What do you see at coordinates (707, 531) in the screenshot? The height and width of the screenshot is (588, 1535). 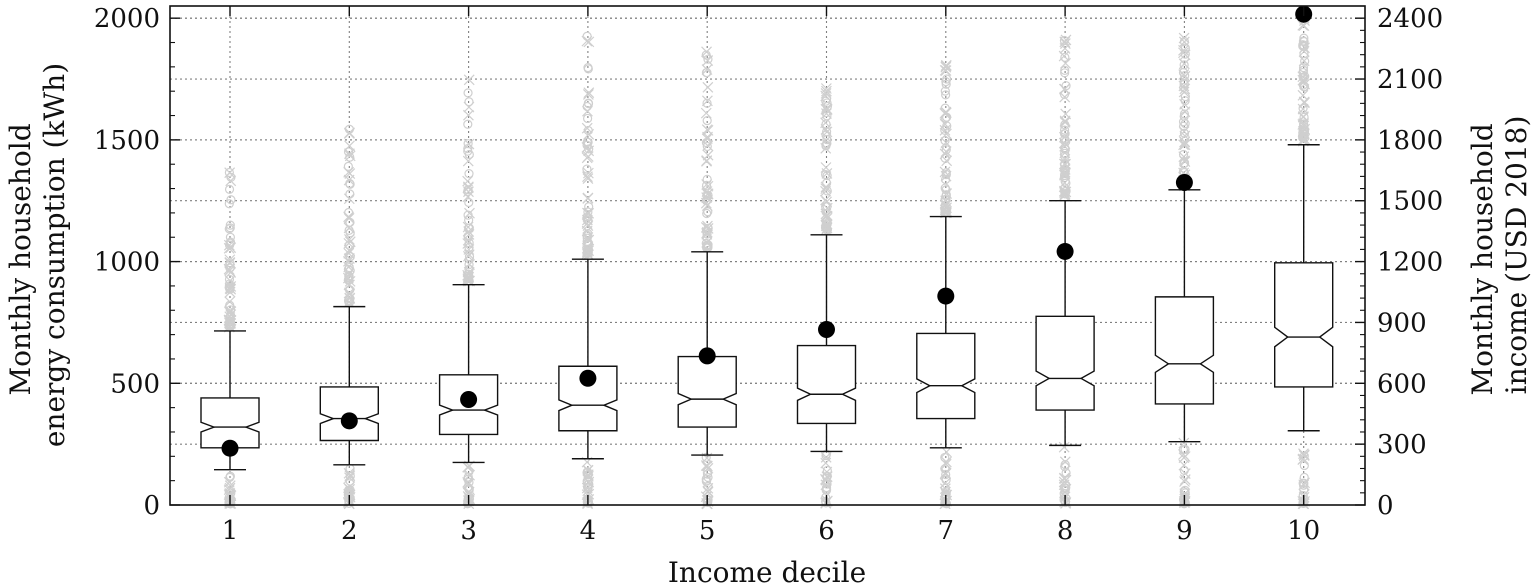 I see `x-tick-label: 5` at bounding box center [707, 531].